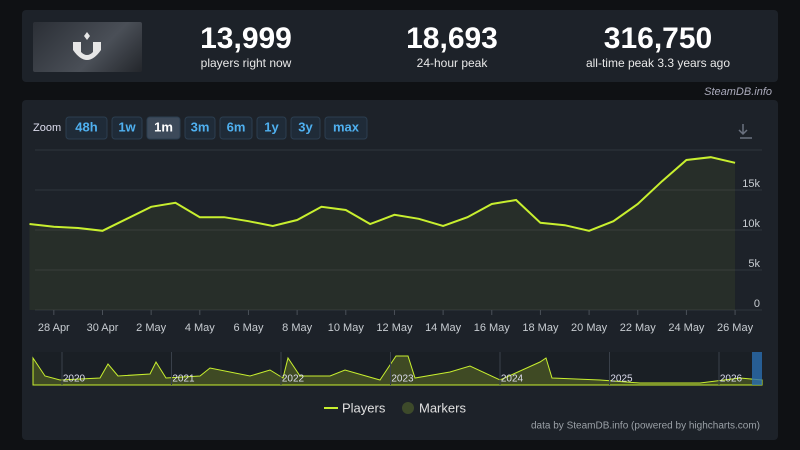  Describe the element at coordinates (246, 63) in the screenshot. I see `stat-label: players right now` at that location.